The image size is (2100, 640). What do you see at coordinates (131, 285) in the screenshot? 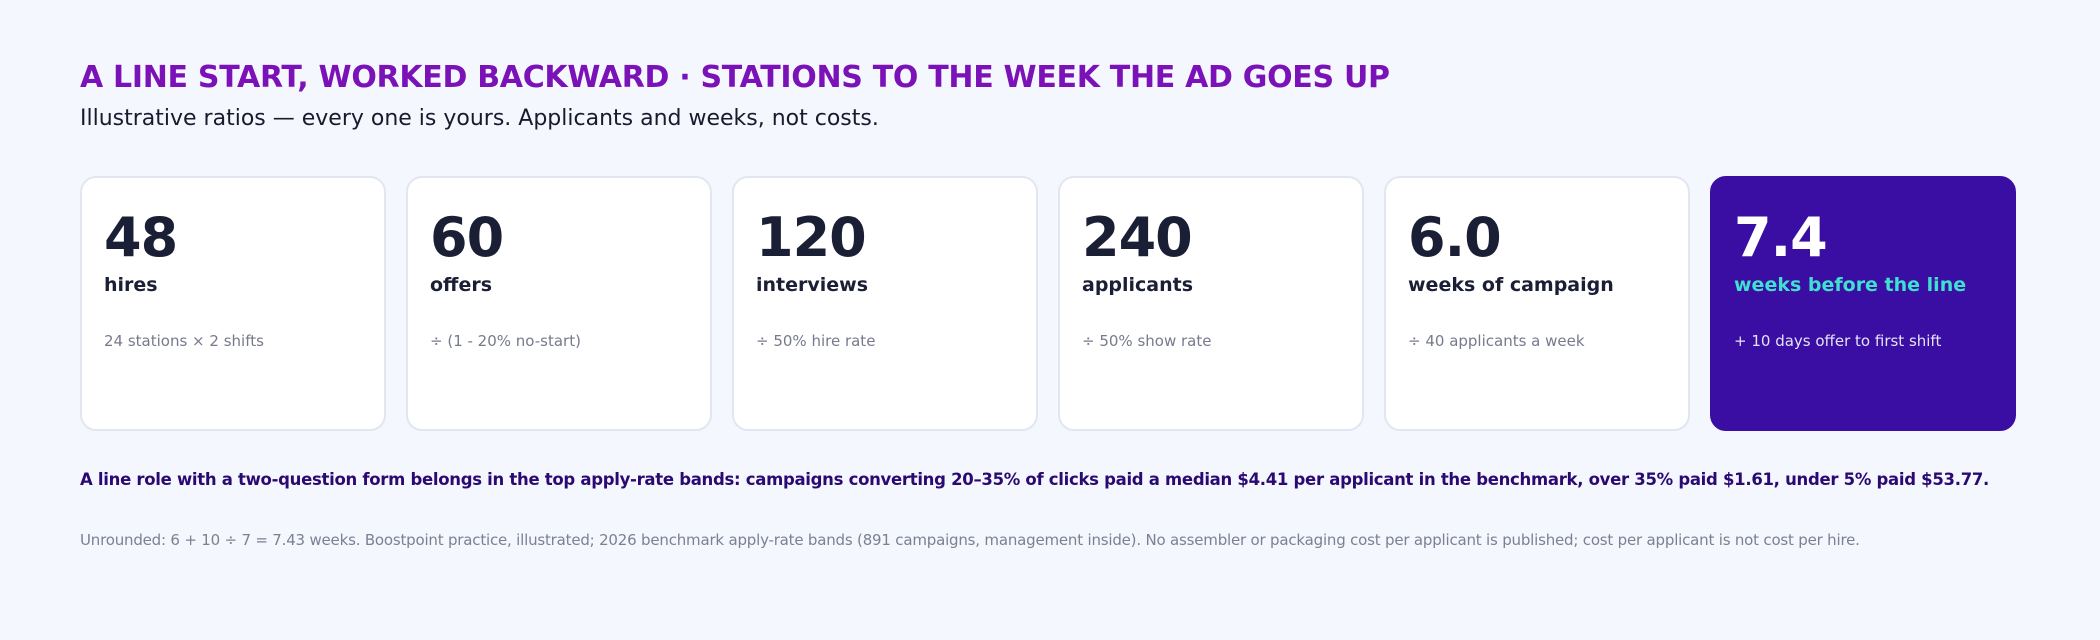
I see `stat-label: hires` at bounding box center [131, 285].